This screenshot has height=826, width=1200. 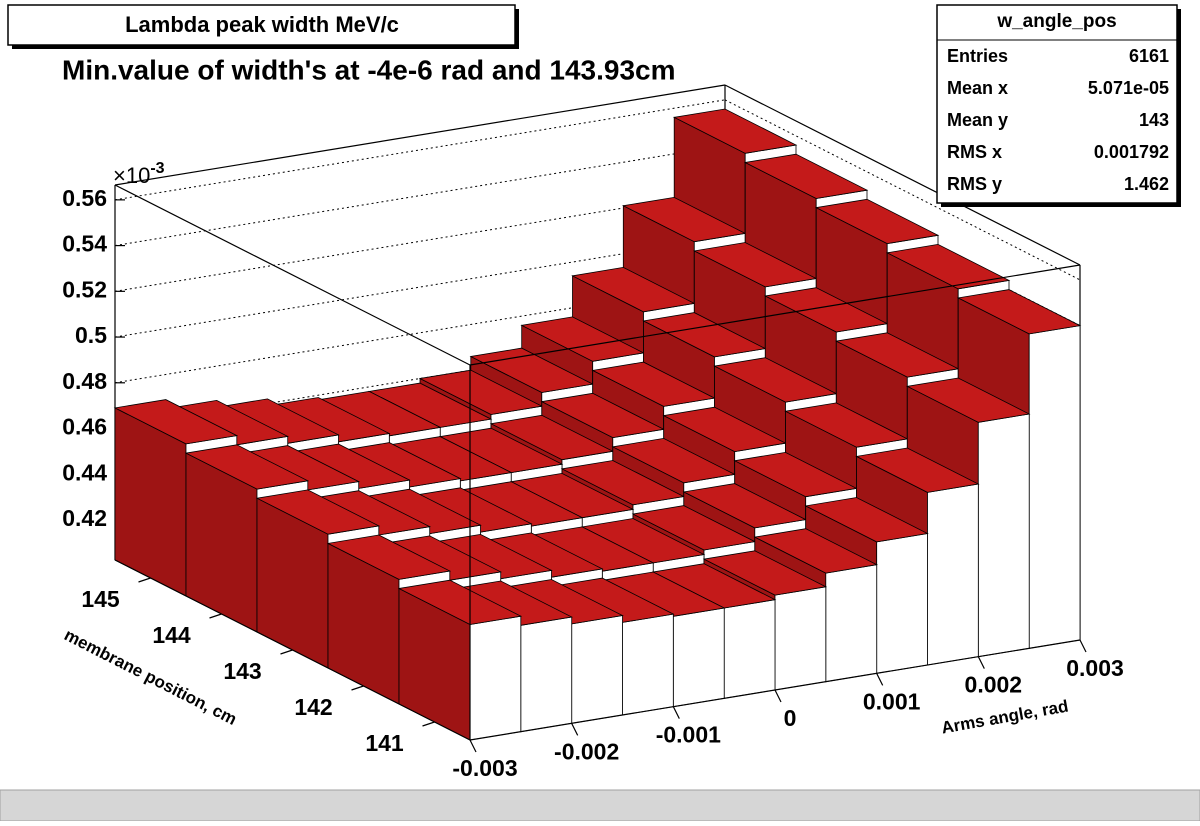 I want to click on status-band, so click(x=600, y=805).